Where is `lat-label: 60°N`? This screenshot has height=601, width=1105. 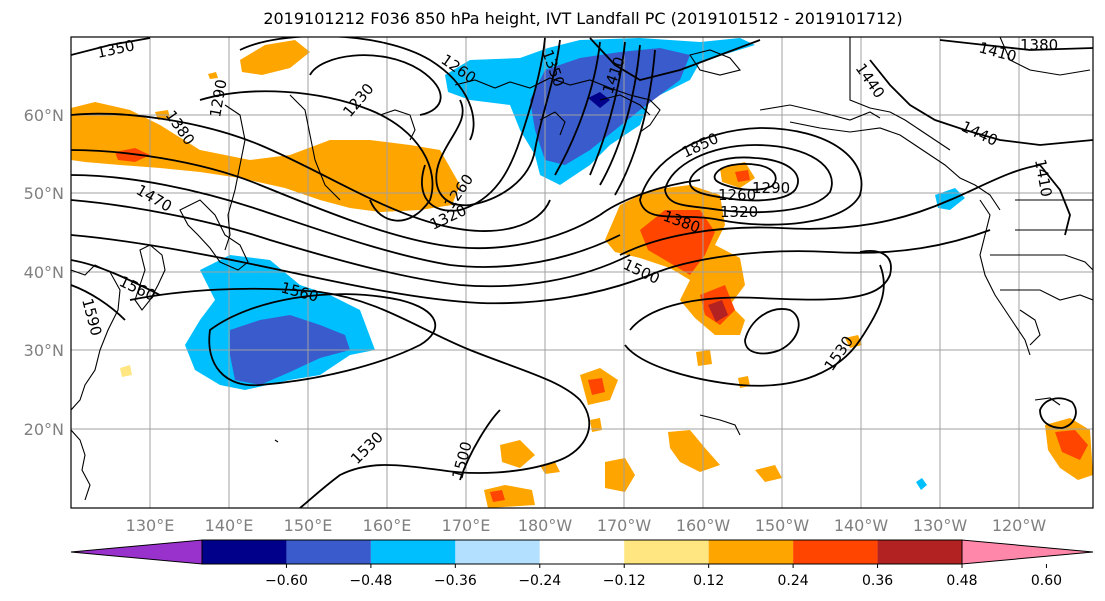 lat-label: 60°N is located at coordinates (44, 115).